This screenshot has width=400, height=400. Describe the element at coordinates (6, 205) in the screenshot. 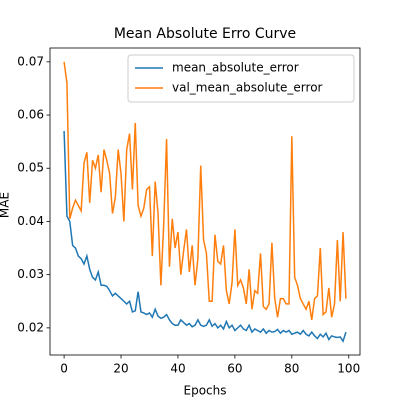

I see `y-axis-label: MAE` at that location.